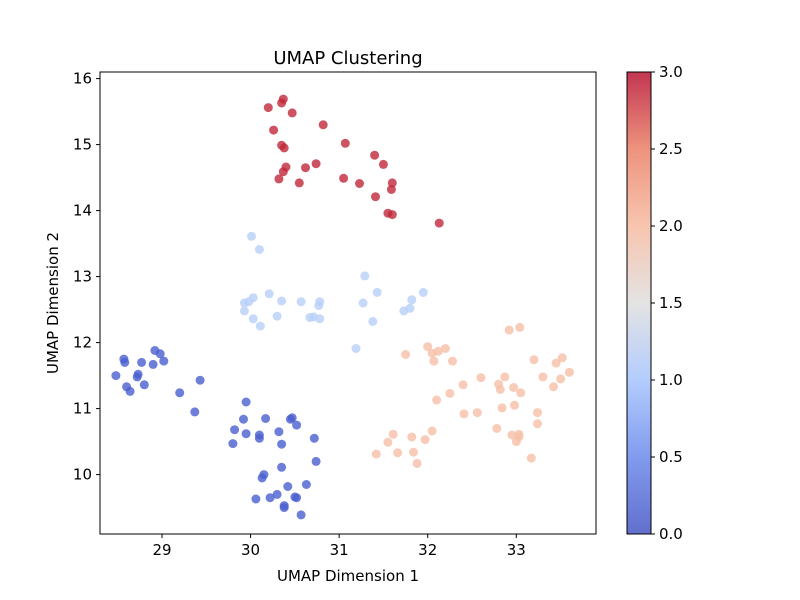 The width and height of the screenshot is (800, 600). Describe the element at coordinates (671, 226) in the screenshot. I see `colorbar-tick-label: 2.0` at that location.